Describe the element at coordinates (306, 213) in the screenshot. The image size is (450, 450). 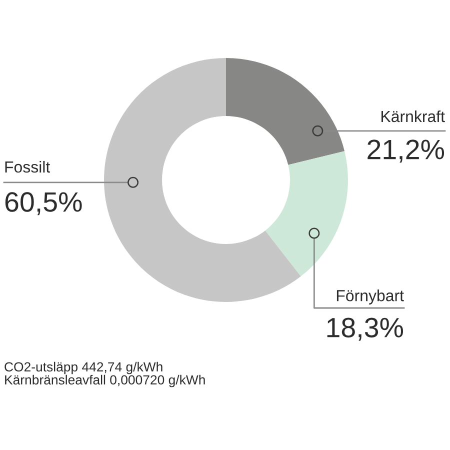
I see `donut-slice` at that location.